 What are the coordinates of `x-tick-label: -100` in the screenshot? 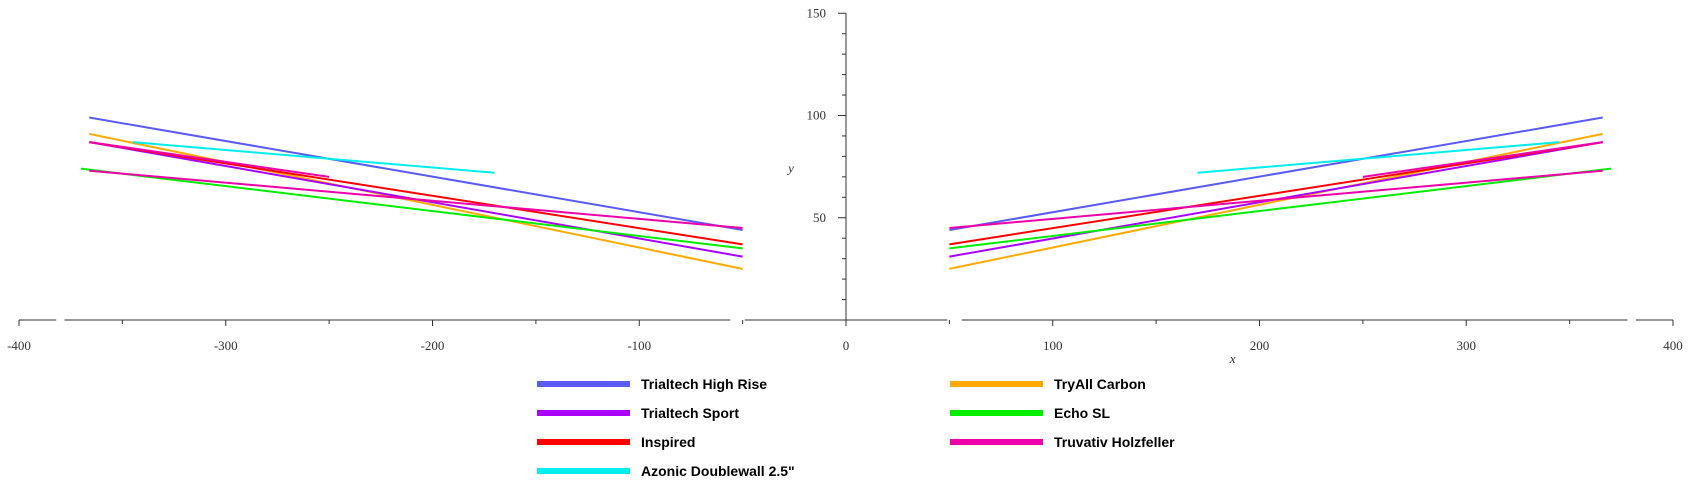 It's located at (639, 345).